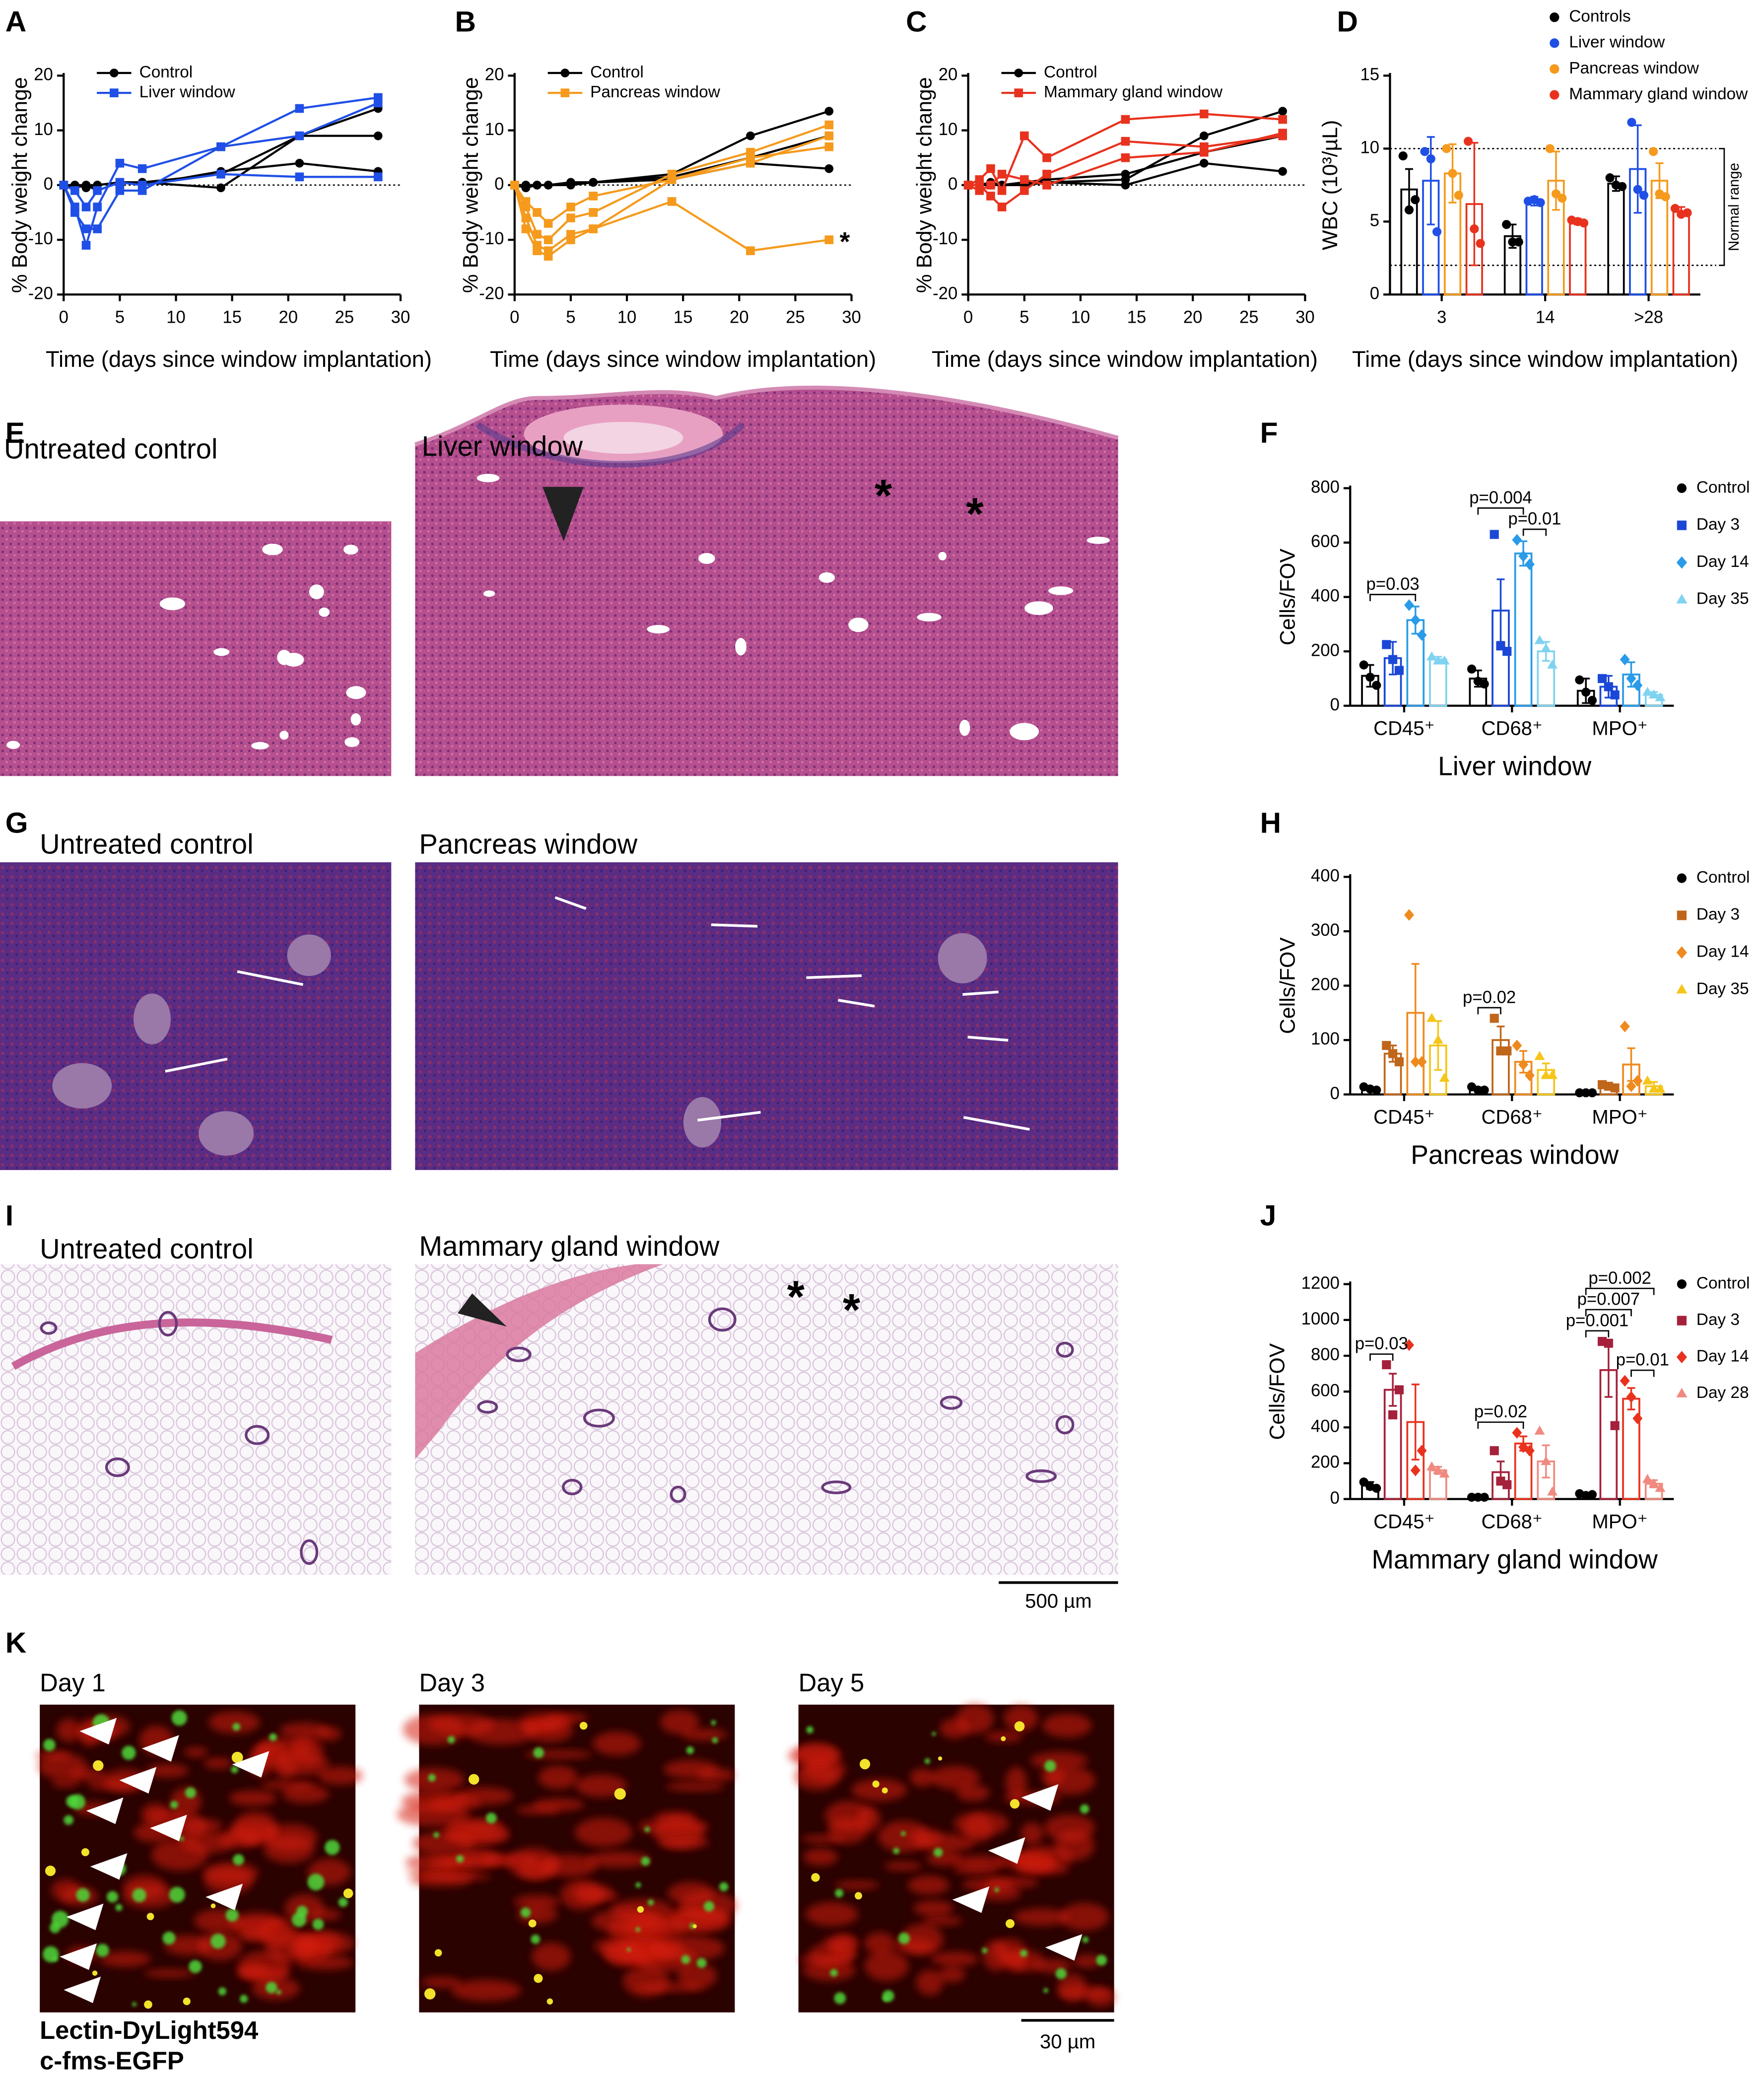  Describe the element at coordinates (1599, 16) in the screenshot. I see `legend-label: Controls` at that location.